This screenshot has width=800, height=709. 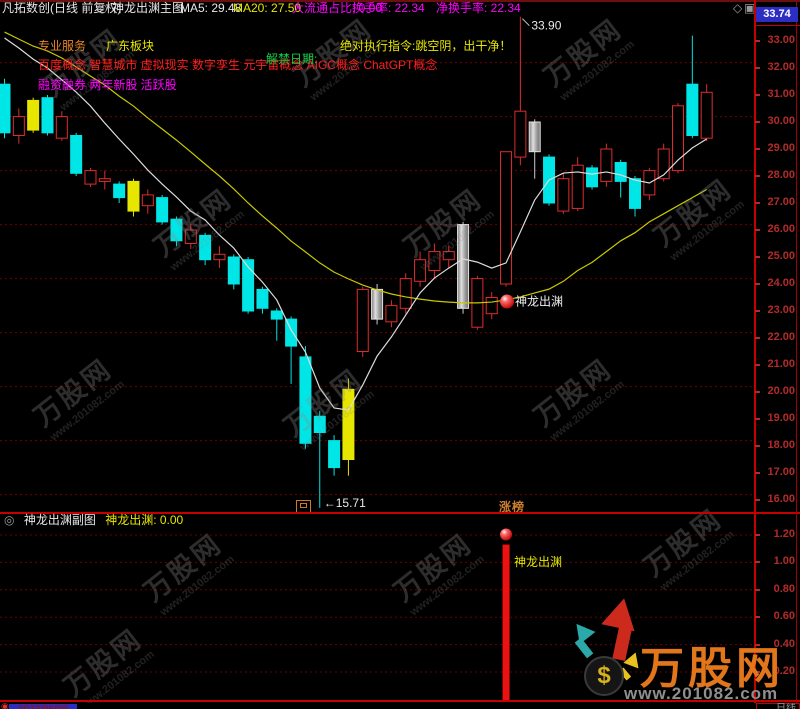 What do you see at coordinates (712, 668) in the screenshot?
I see `logo-site-name: 万股网` at bounding box center [712, 668].